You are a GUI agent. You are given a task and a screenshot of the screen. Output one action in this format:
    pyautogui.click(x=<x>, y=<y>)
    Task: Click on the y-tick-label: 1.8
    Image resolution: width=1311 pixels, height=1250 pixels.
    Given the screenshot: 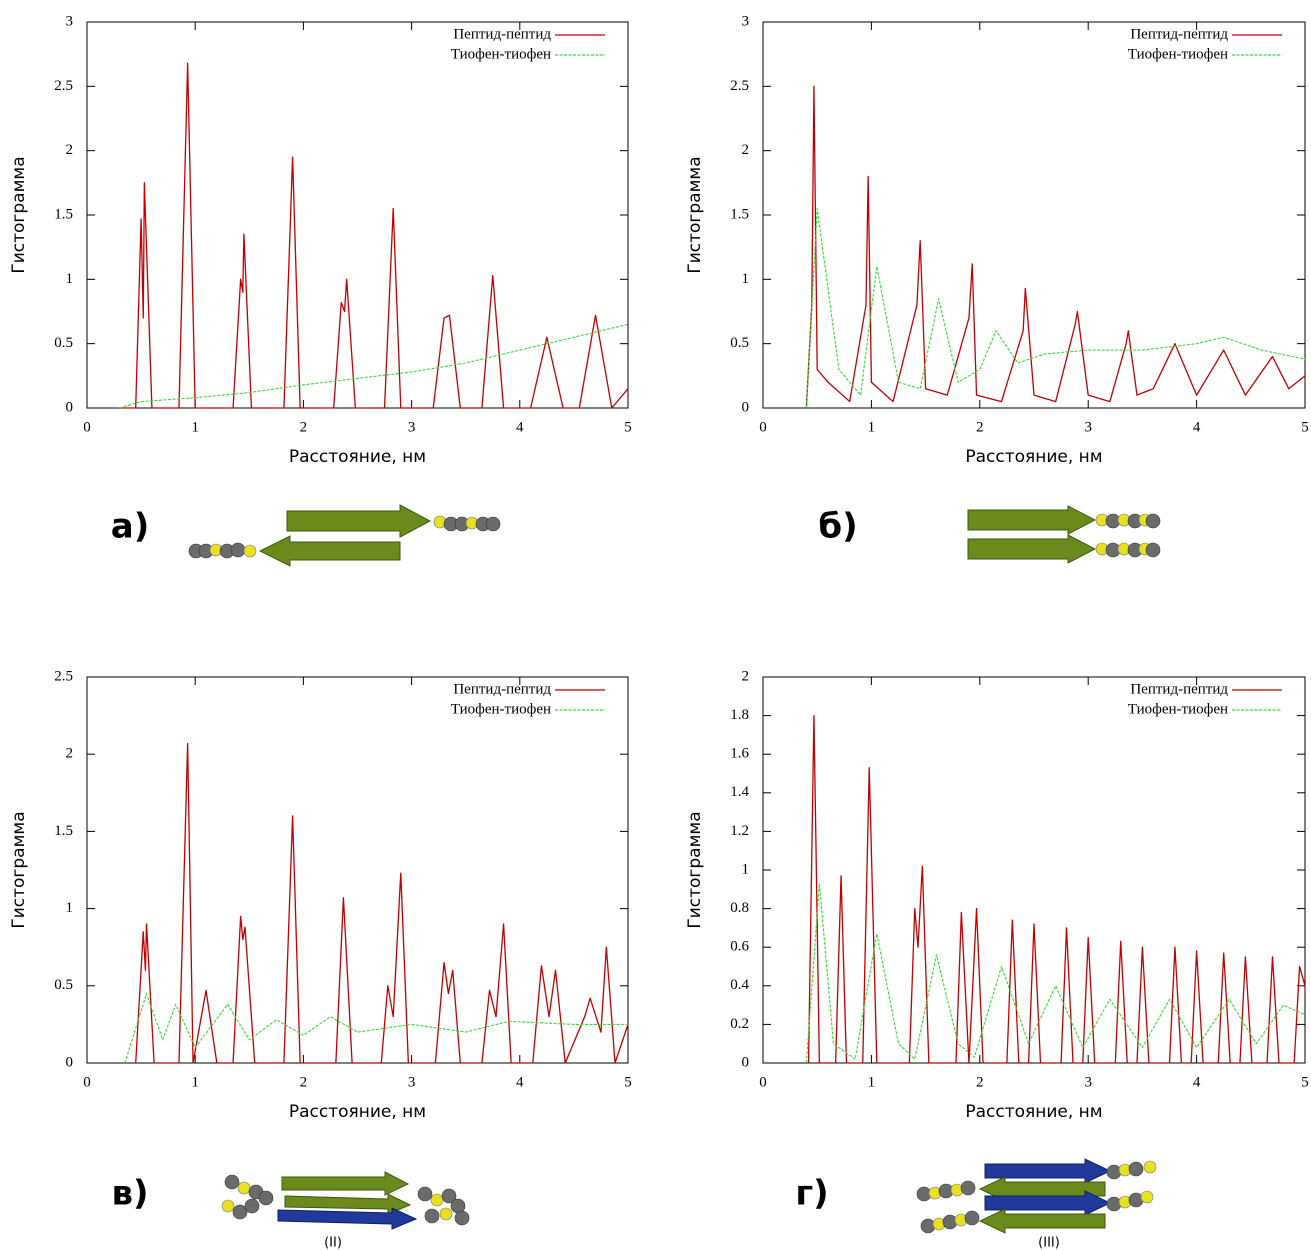 What is the action you would take?
    pyautogui.click(x=739, y=715)
    